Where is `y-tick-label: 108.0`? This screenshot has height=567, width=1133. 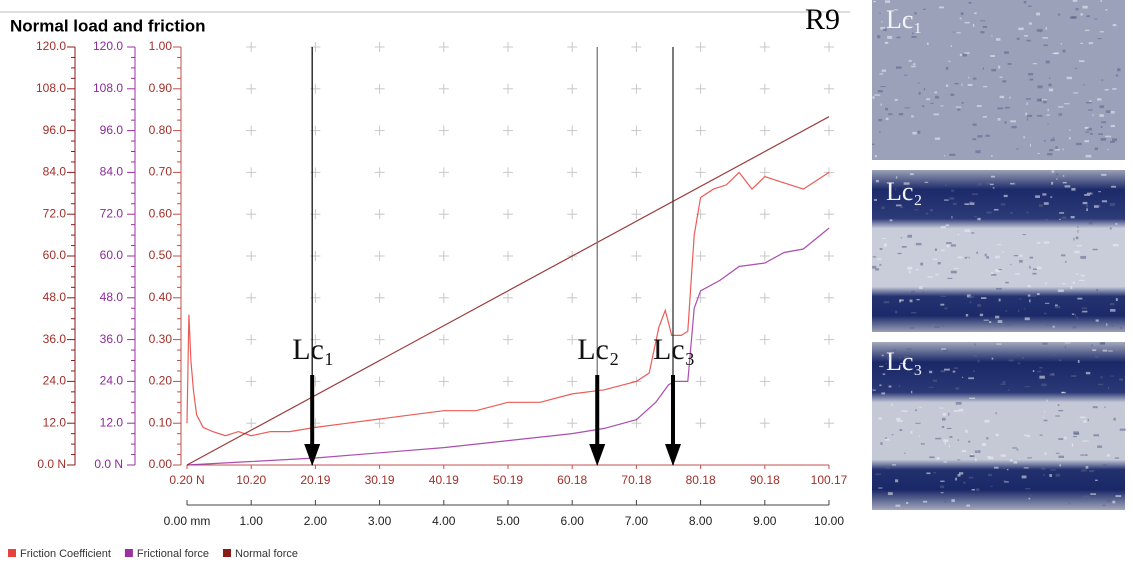 y-tick-label: 108.0 is located at coordinates (108, 88).